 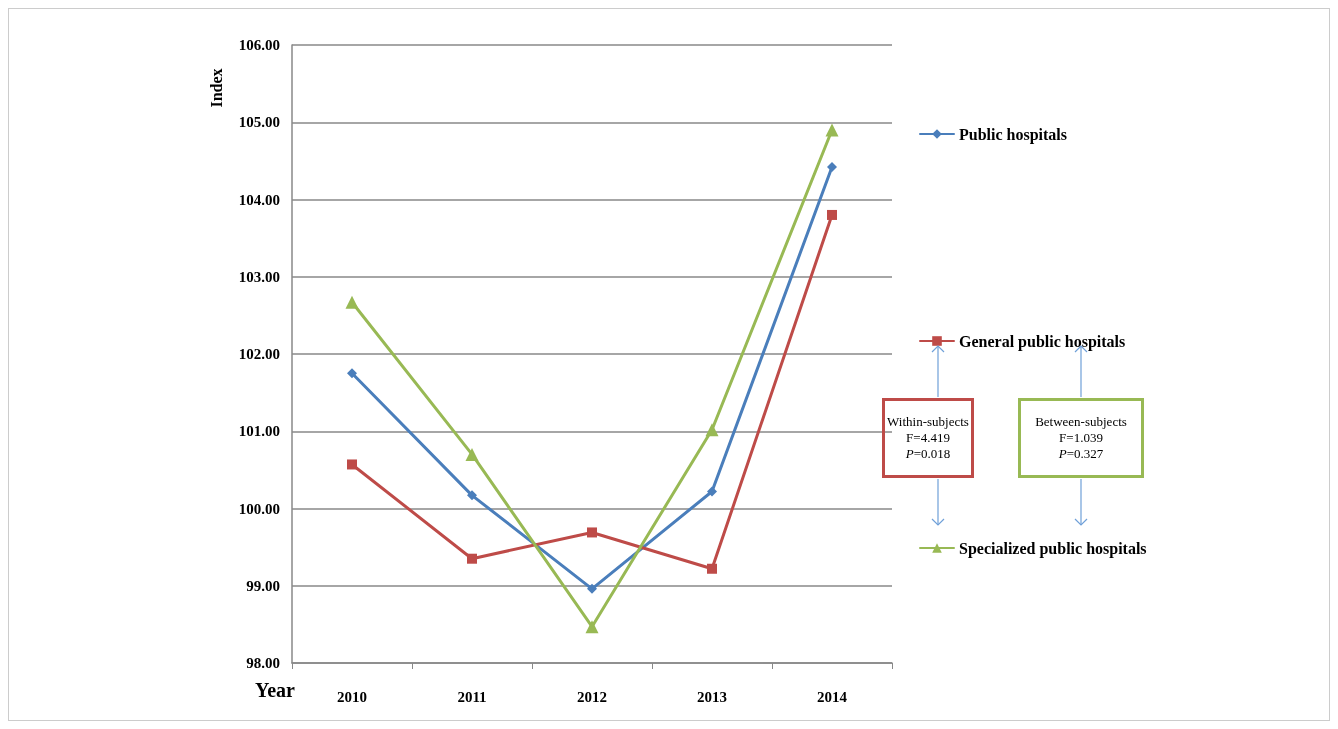 What do you see at coordinates (259, 276) in the screenshot?
I see `y-tick-label: 103.00` at bounding box center [259, 276].